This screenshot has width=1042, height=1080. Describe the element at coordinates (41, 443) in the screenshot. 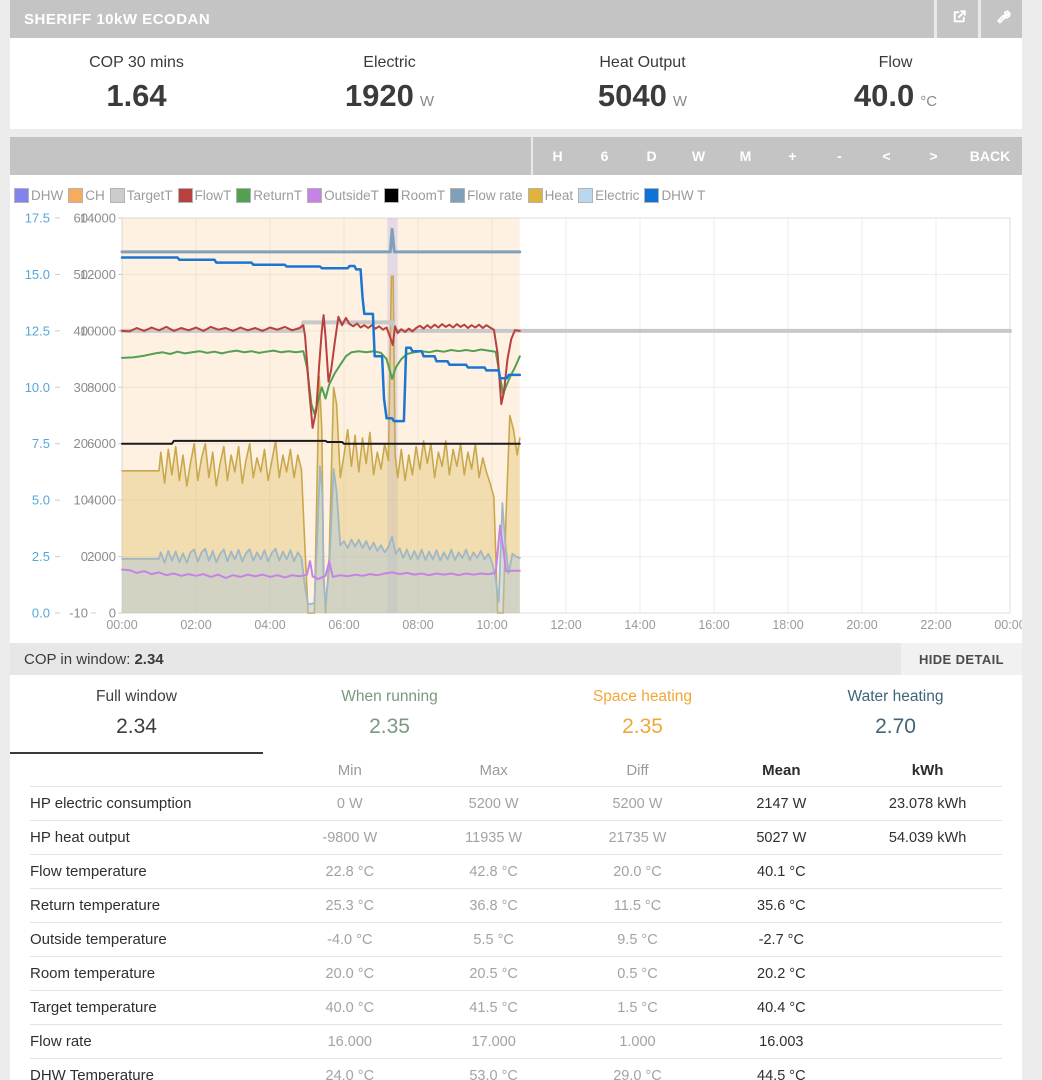

I see `flow-axis-tick-label: 7.5` at that location.